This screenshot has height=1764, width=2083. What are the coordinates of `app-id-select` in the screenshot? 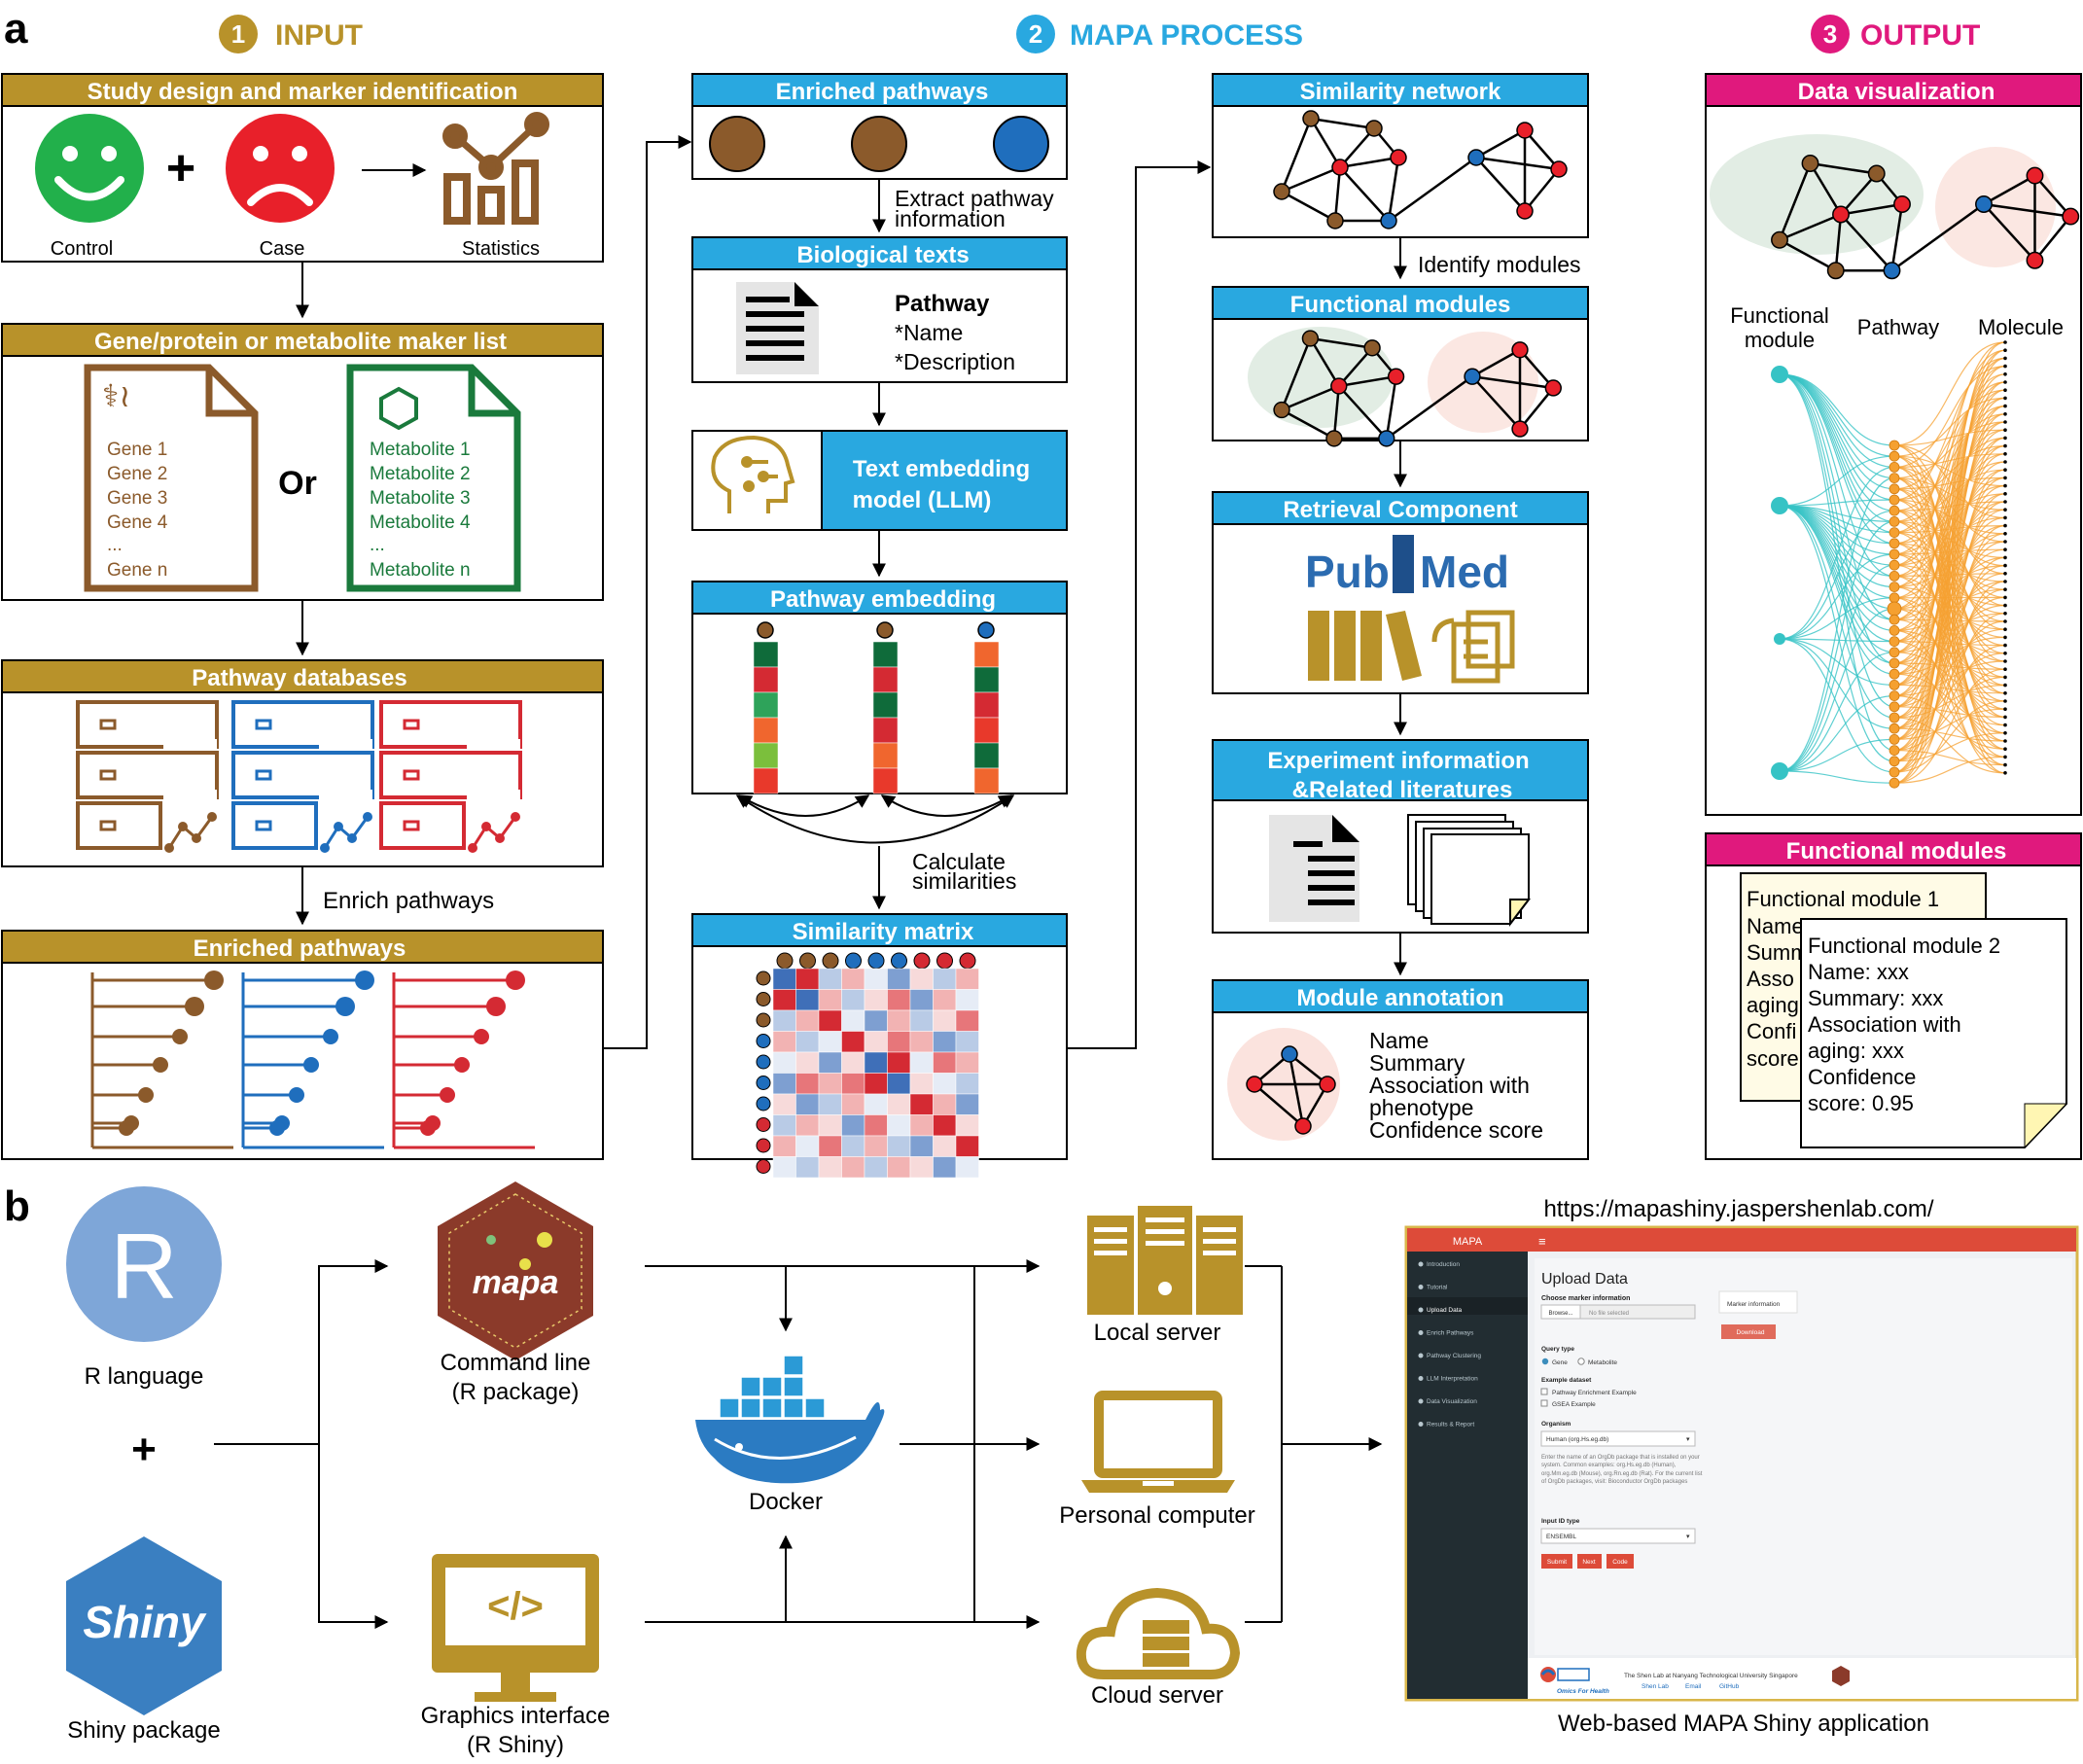 It's located at (1618, 1536).